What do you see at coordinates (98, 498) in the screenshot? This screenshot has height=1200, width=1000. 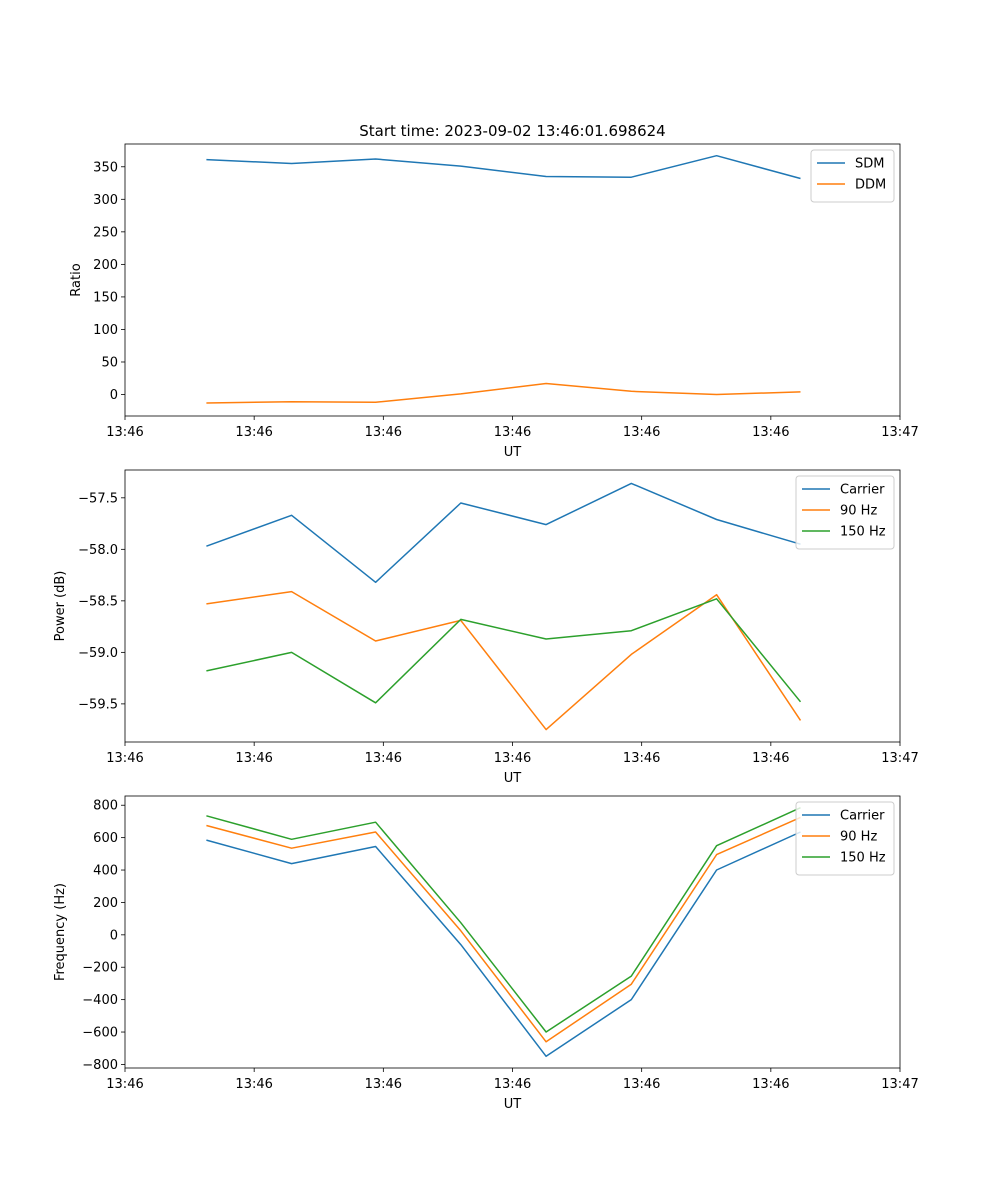 I see `y-tick-label: −57.5` at bounding box center [98, 498].